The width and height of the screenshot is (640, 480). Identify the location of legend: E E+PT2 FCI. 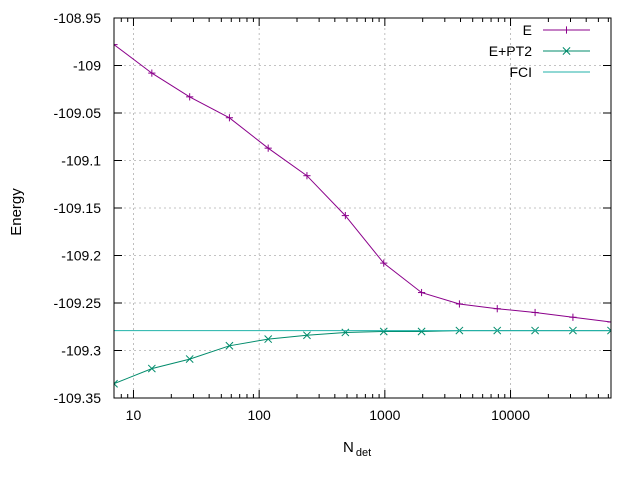
(539, 51).